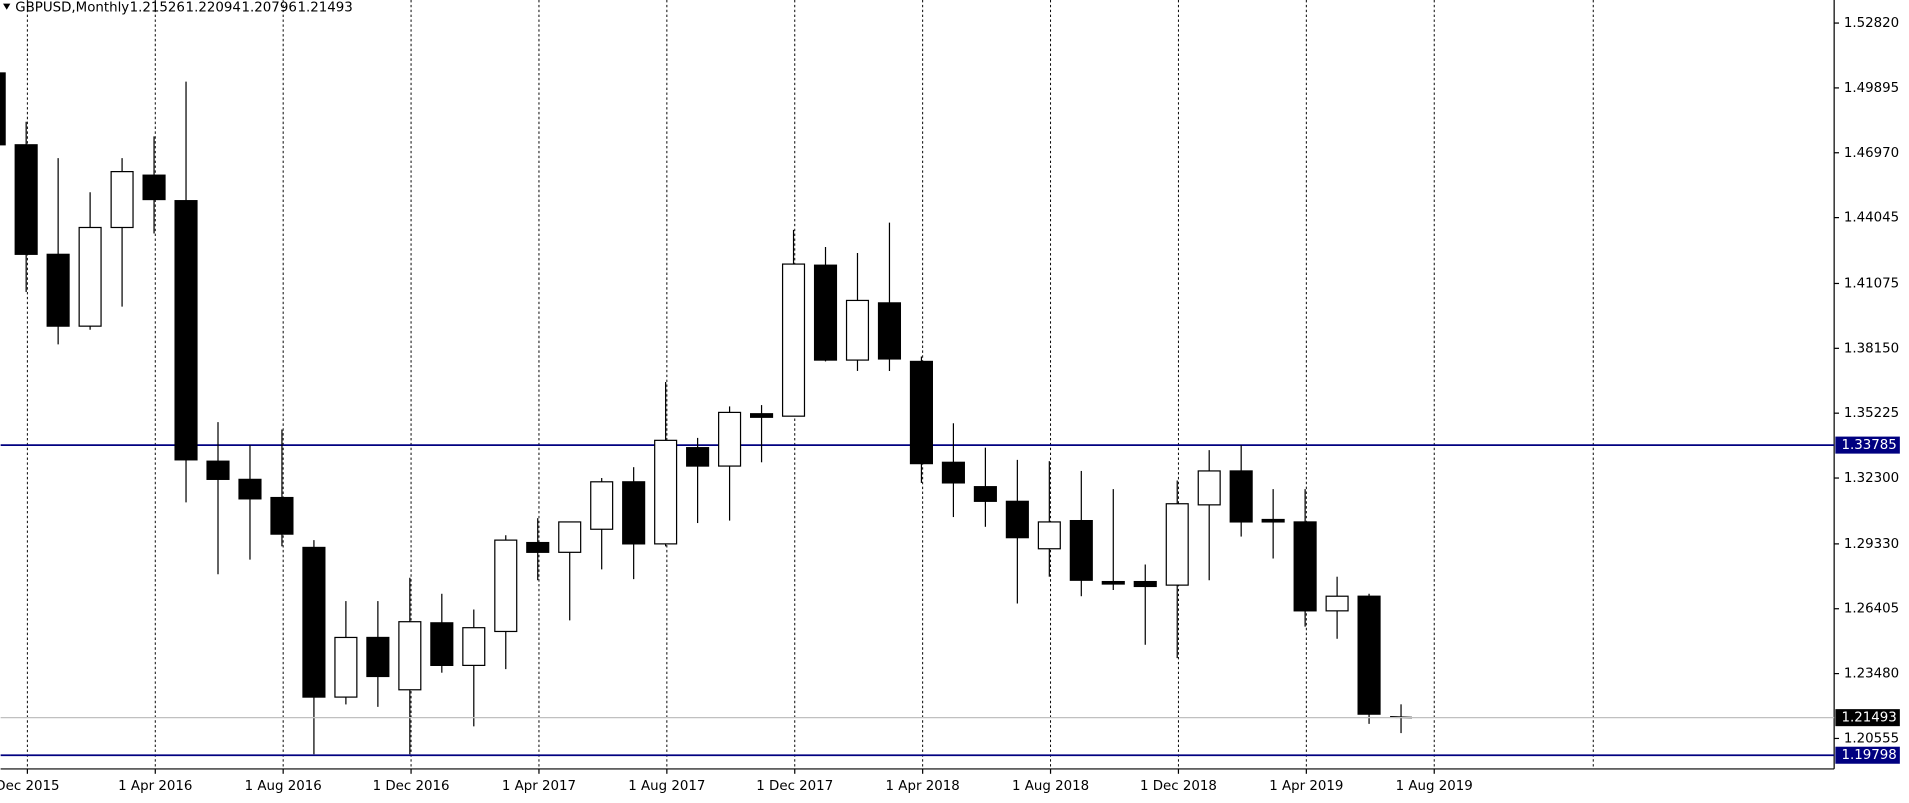 This screenshot has width=1909, height=803. Describe the element at coordinates (1871, 609) in the screenshot. I see `y-tick-label: 1.26405` at that location.